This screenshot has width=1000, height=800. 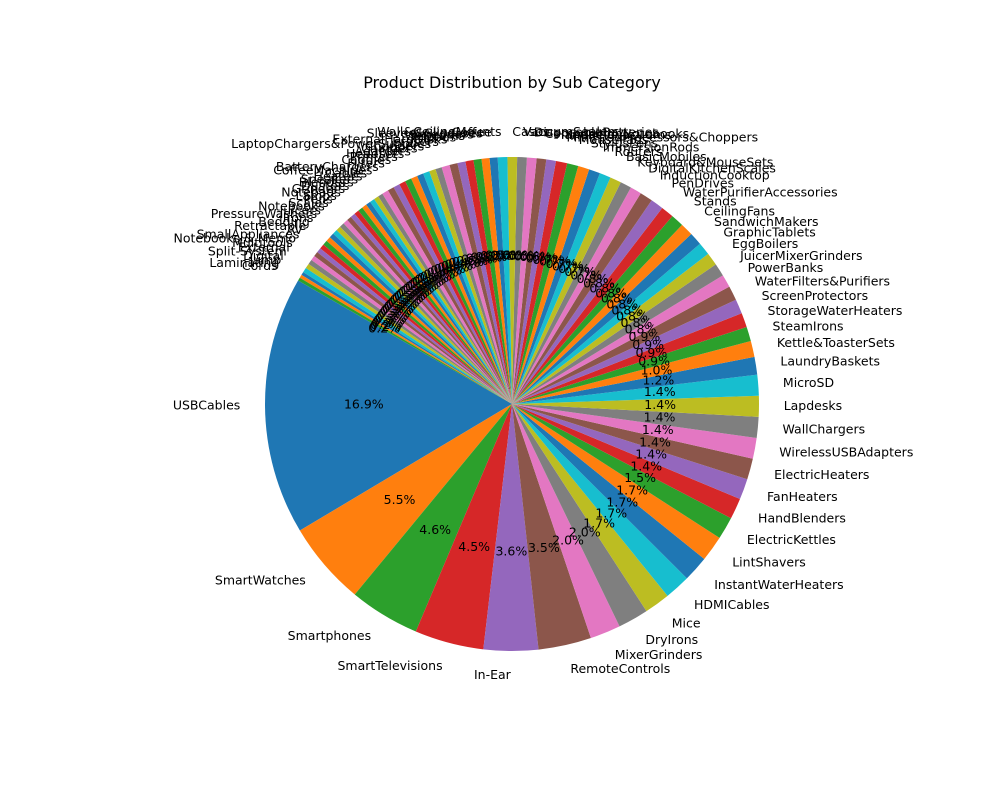 What do you see at coordinates (366, 159) in the screenshot?
I see `slice-label: Caddies` at bounding box center [366, 159].